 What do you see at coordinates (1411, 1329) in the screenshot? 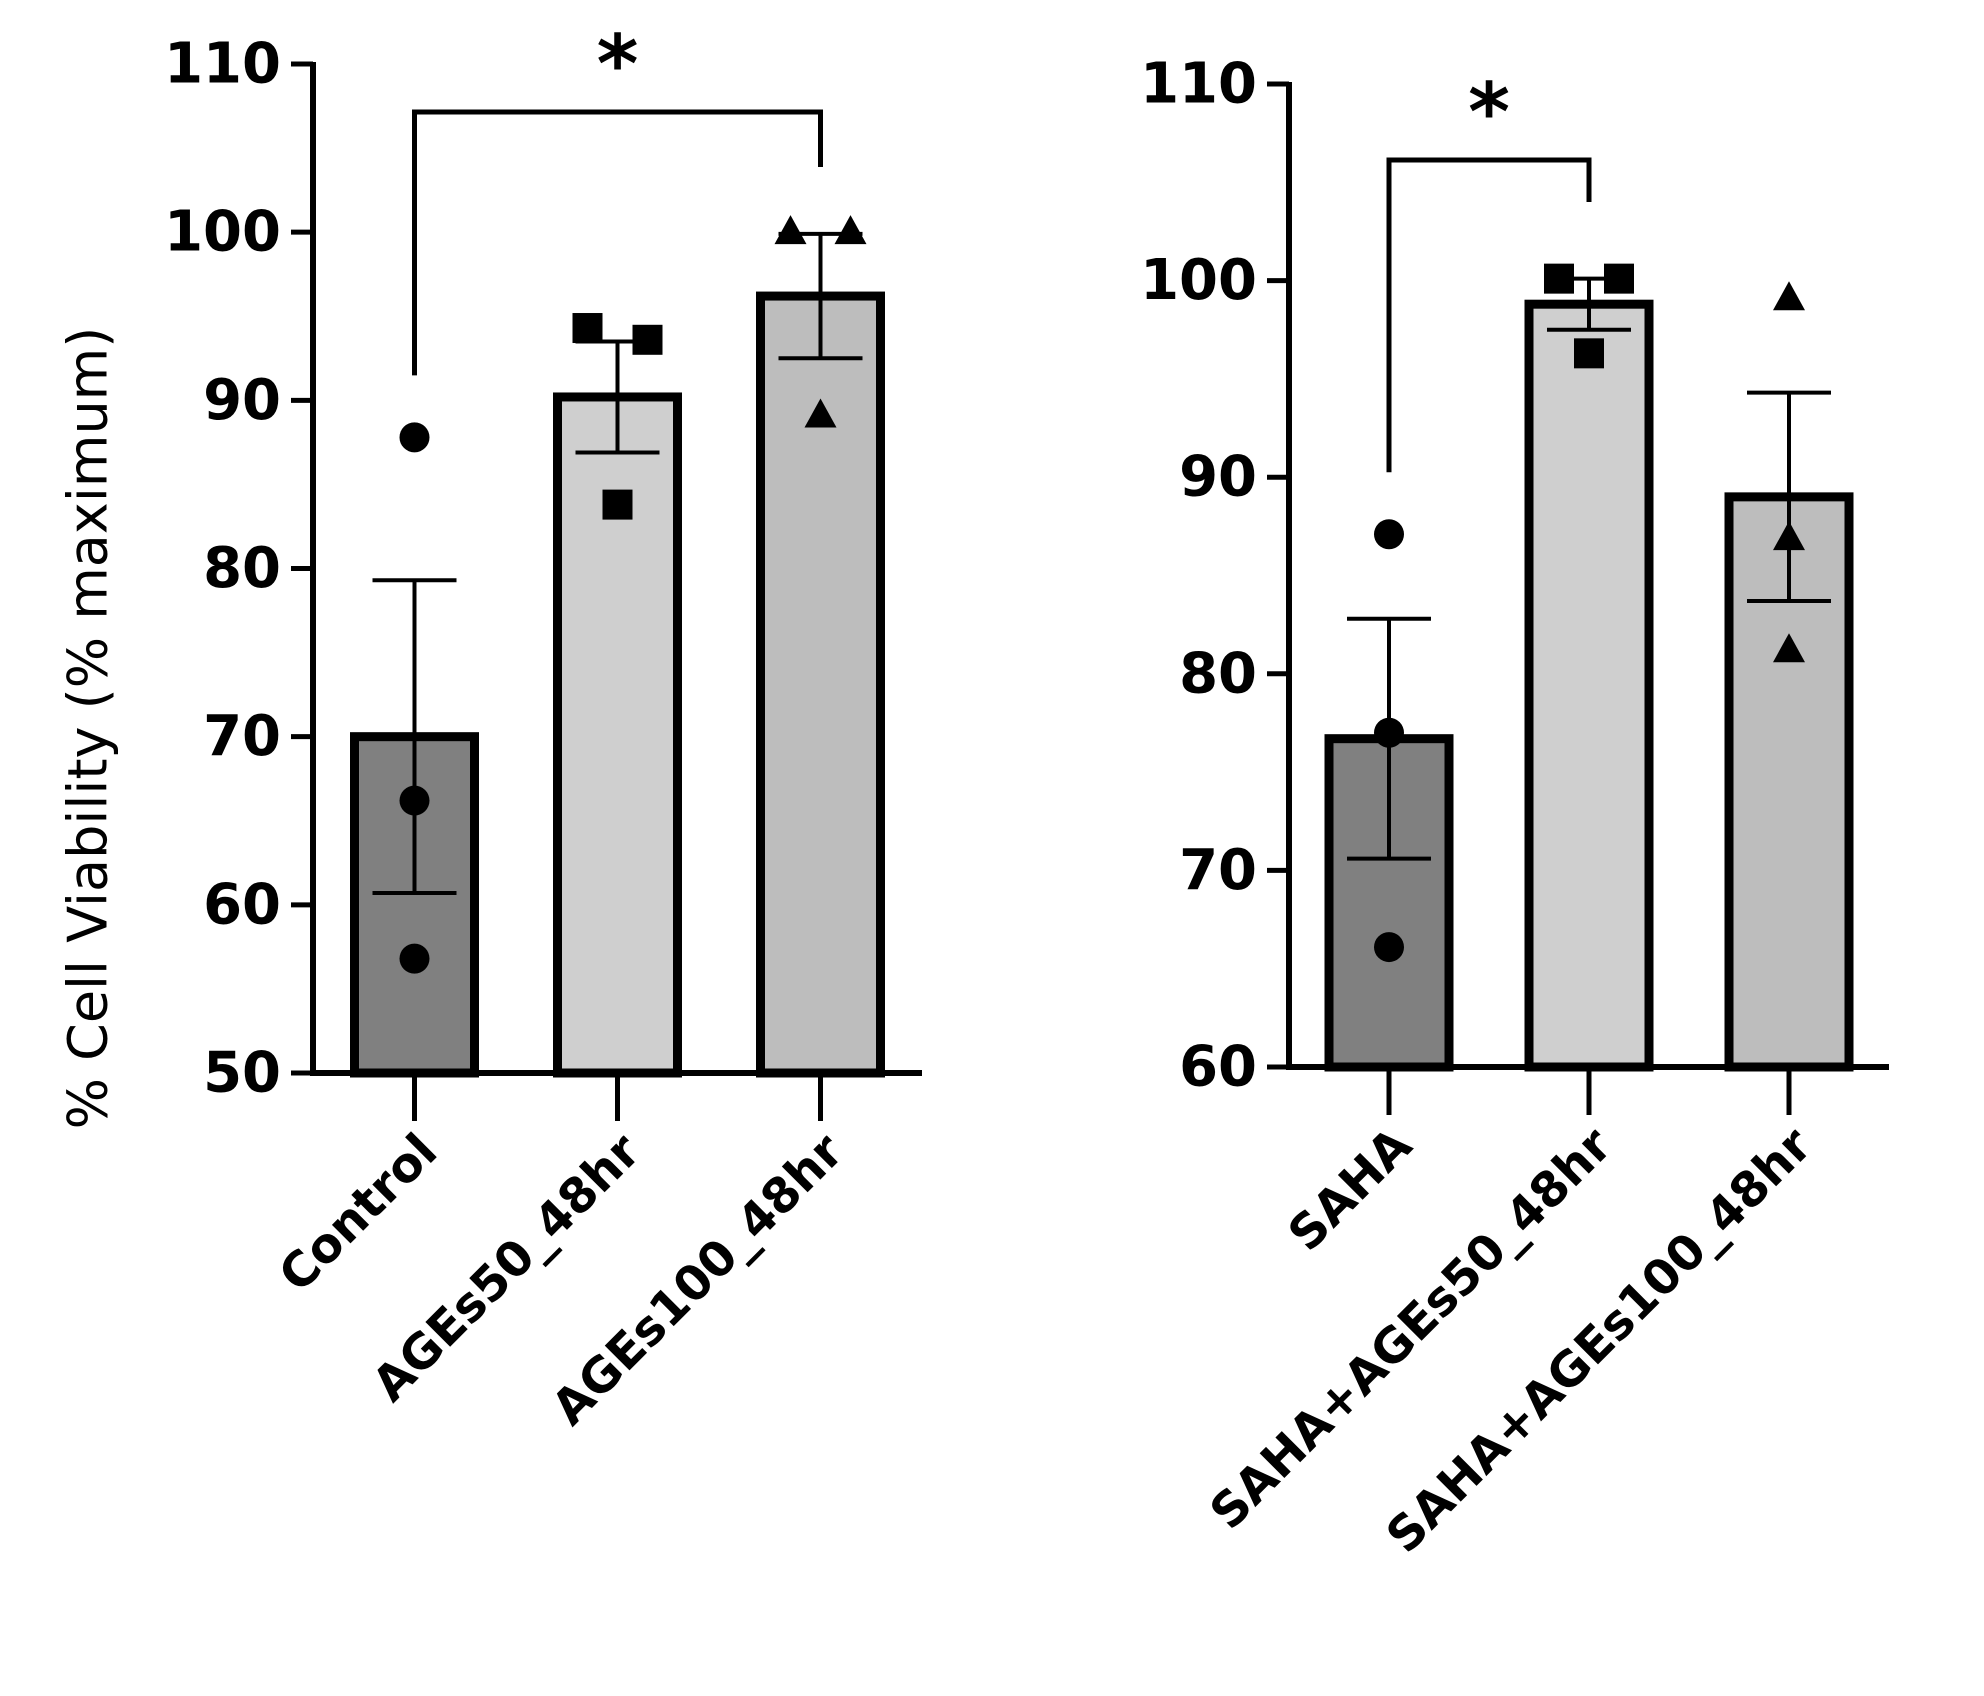
I see `x-tick-label-SAHA+AGEs50_48hr: SAHA+AGEs50_48hr` at bounding box center [1411, 1329].